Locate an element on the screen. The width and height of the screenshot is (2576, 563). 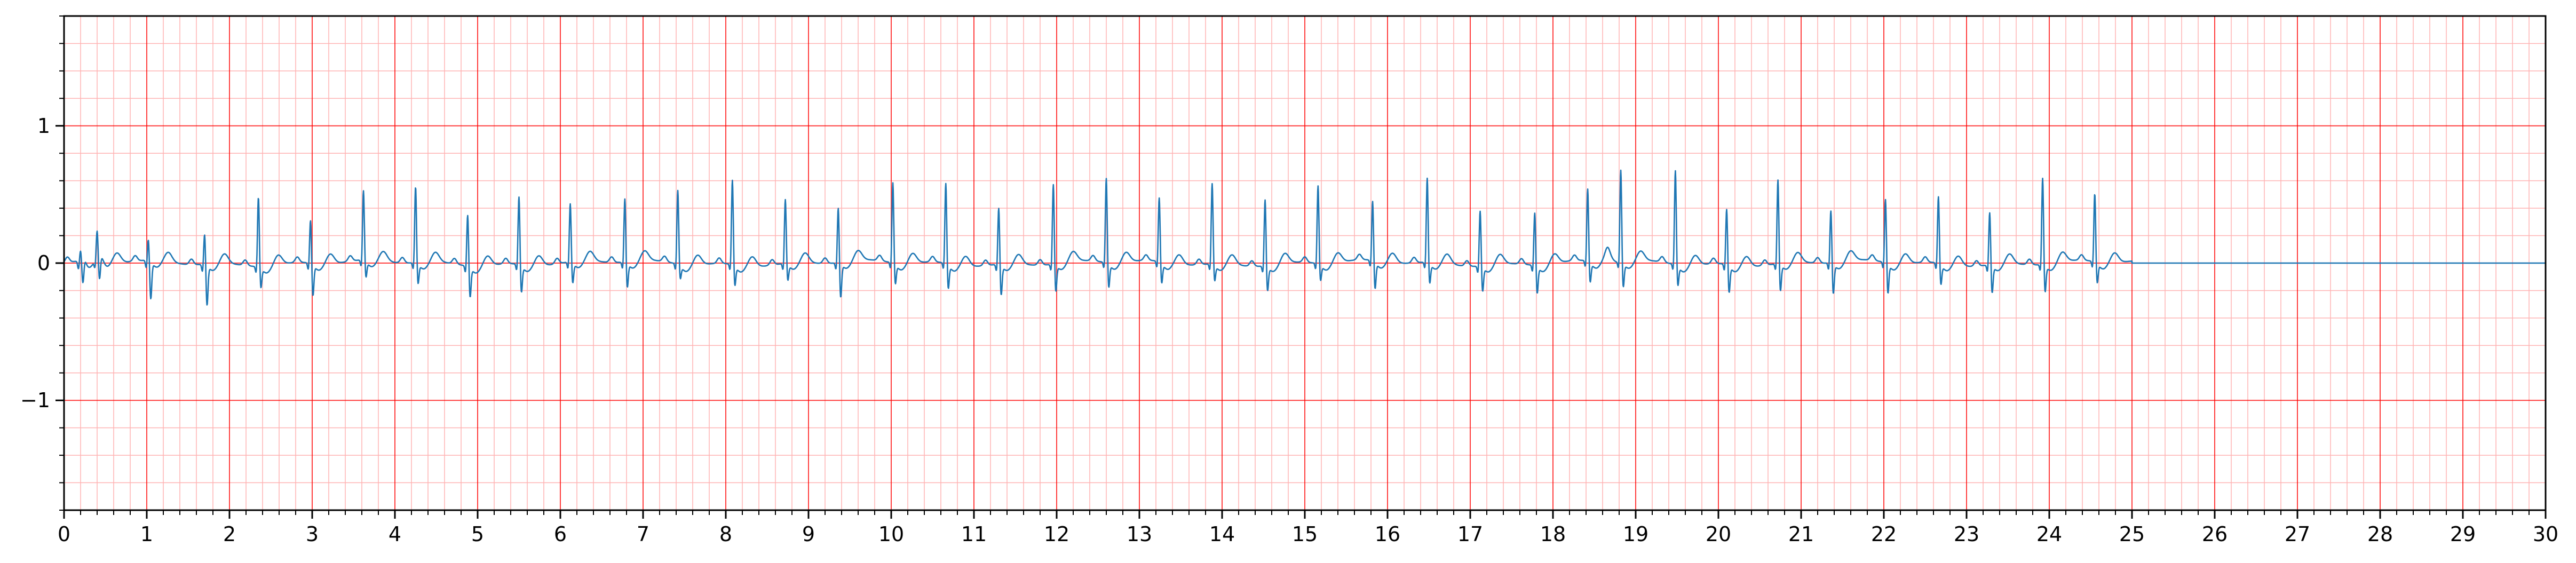
x-tick-label: 1 is located at coordinates (146, 534).